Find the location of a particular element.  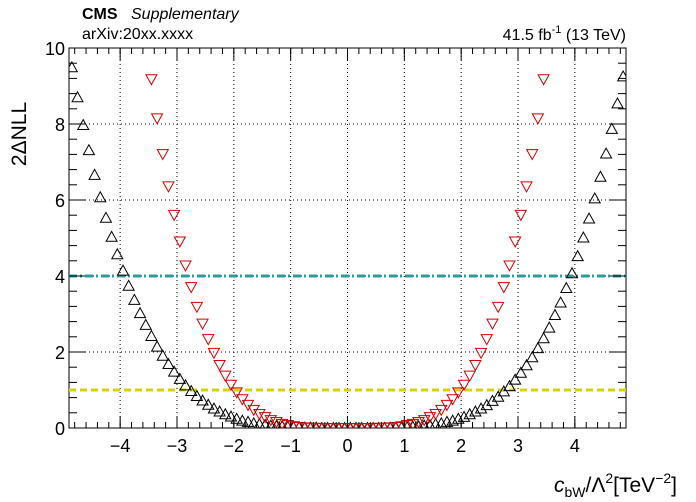

y-tick-label: 6 is located at coordinates (60, 201).